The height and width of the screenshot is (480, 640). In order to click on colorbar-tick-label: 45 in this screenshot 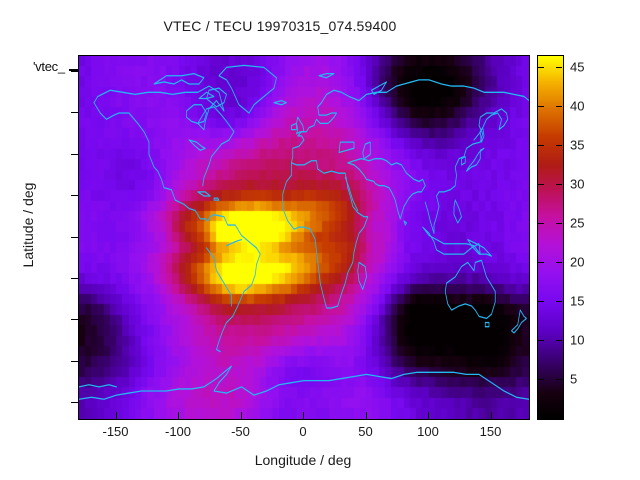, I will do `click(577, 67)`.